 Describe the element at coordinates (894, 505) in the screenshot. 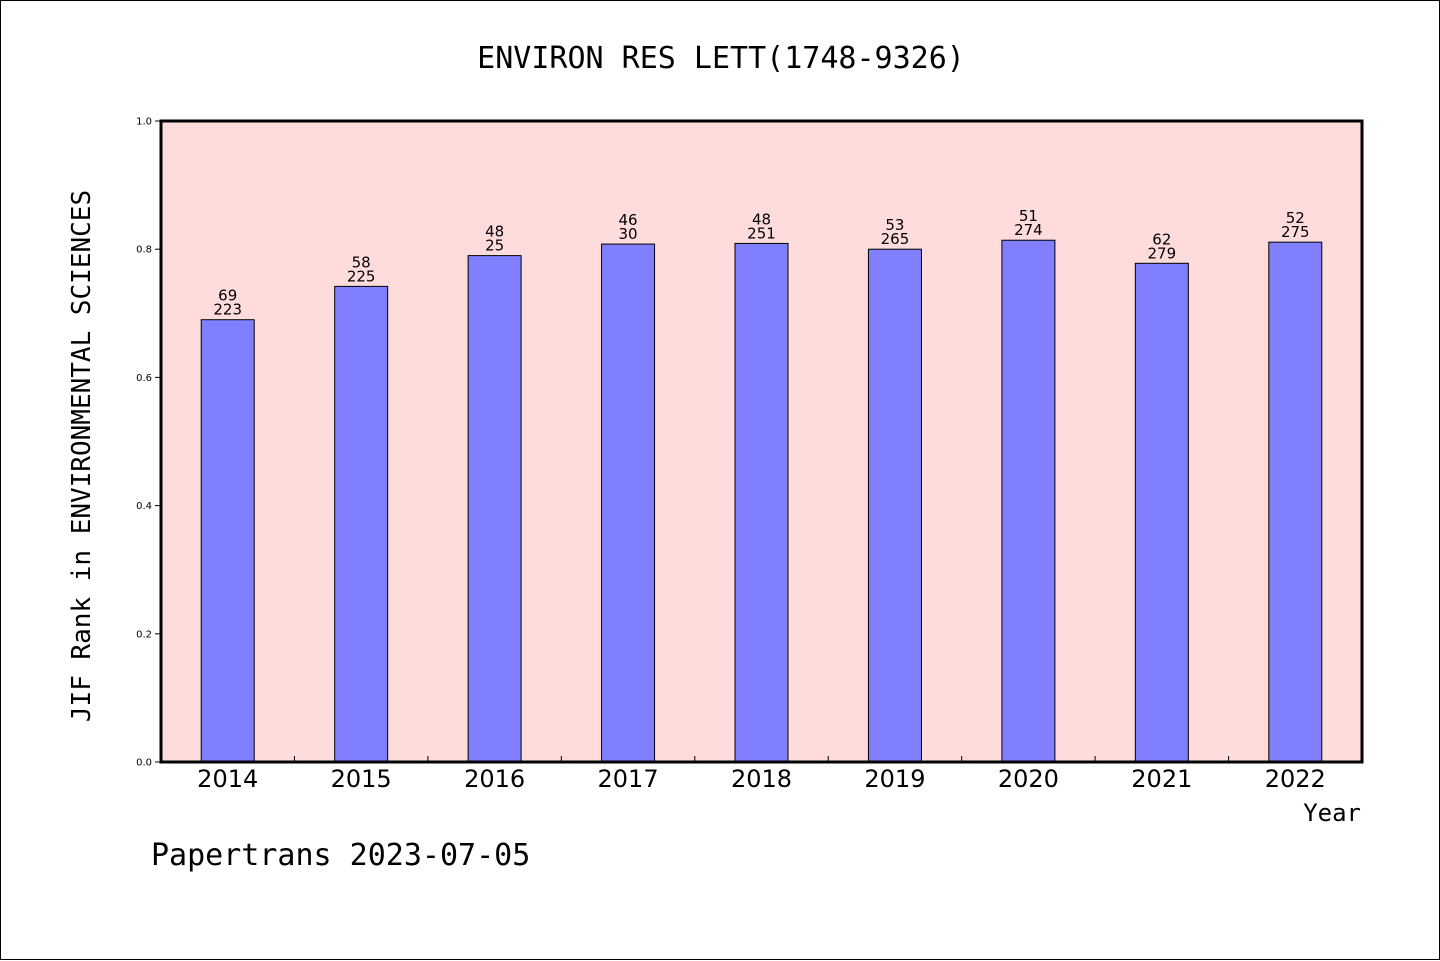

I see `bar-2019` at that location.